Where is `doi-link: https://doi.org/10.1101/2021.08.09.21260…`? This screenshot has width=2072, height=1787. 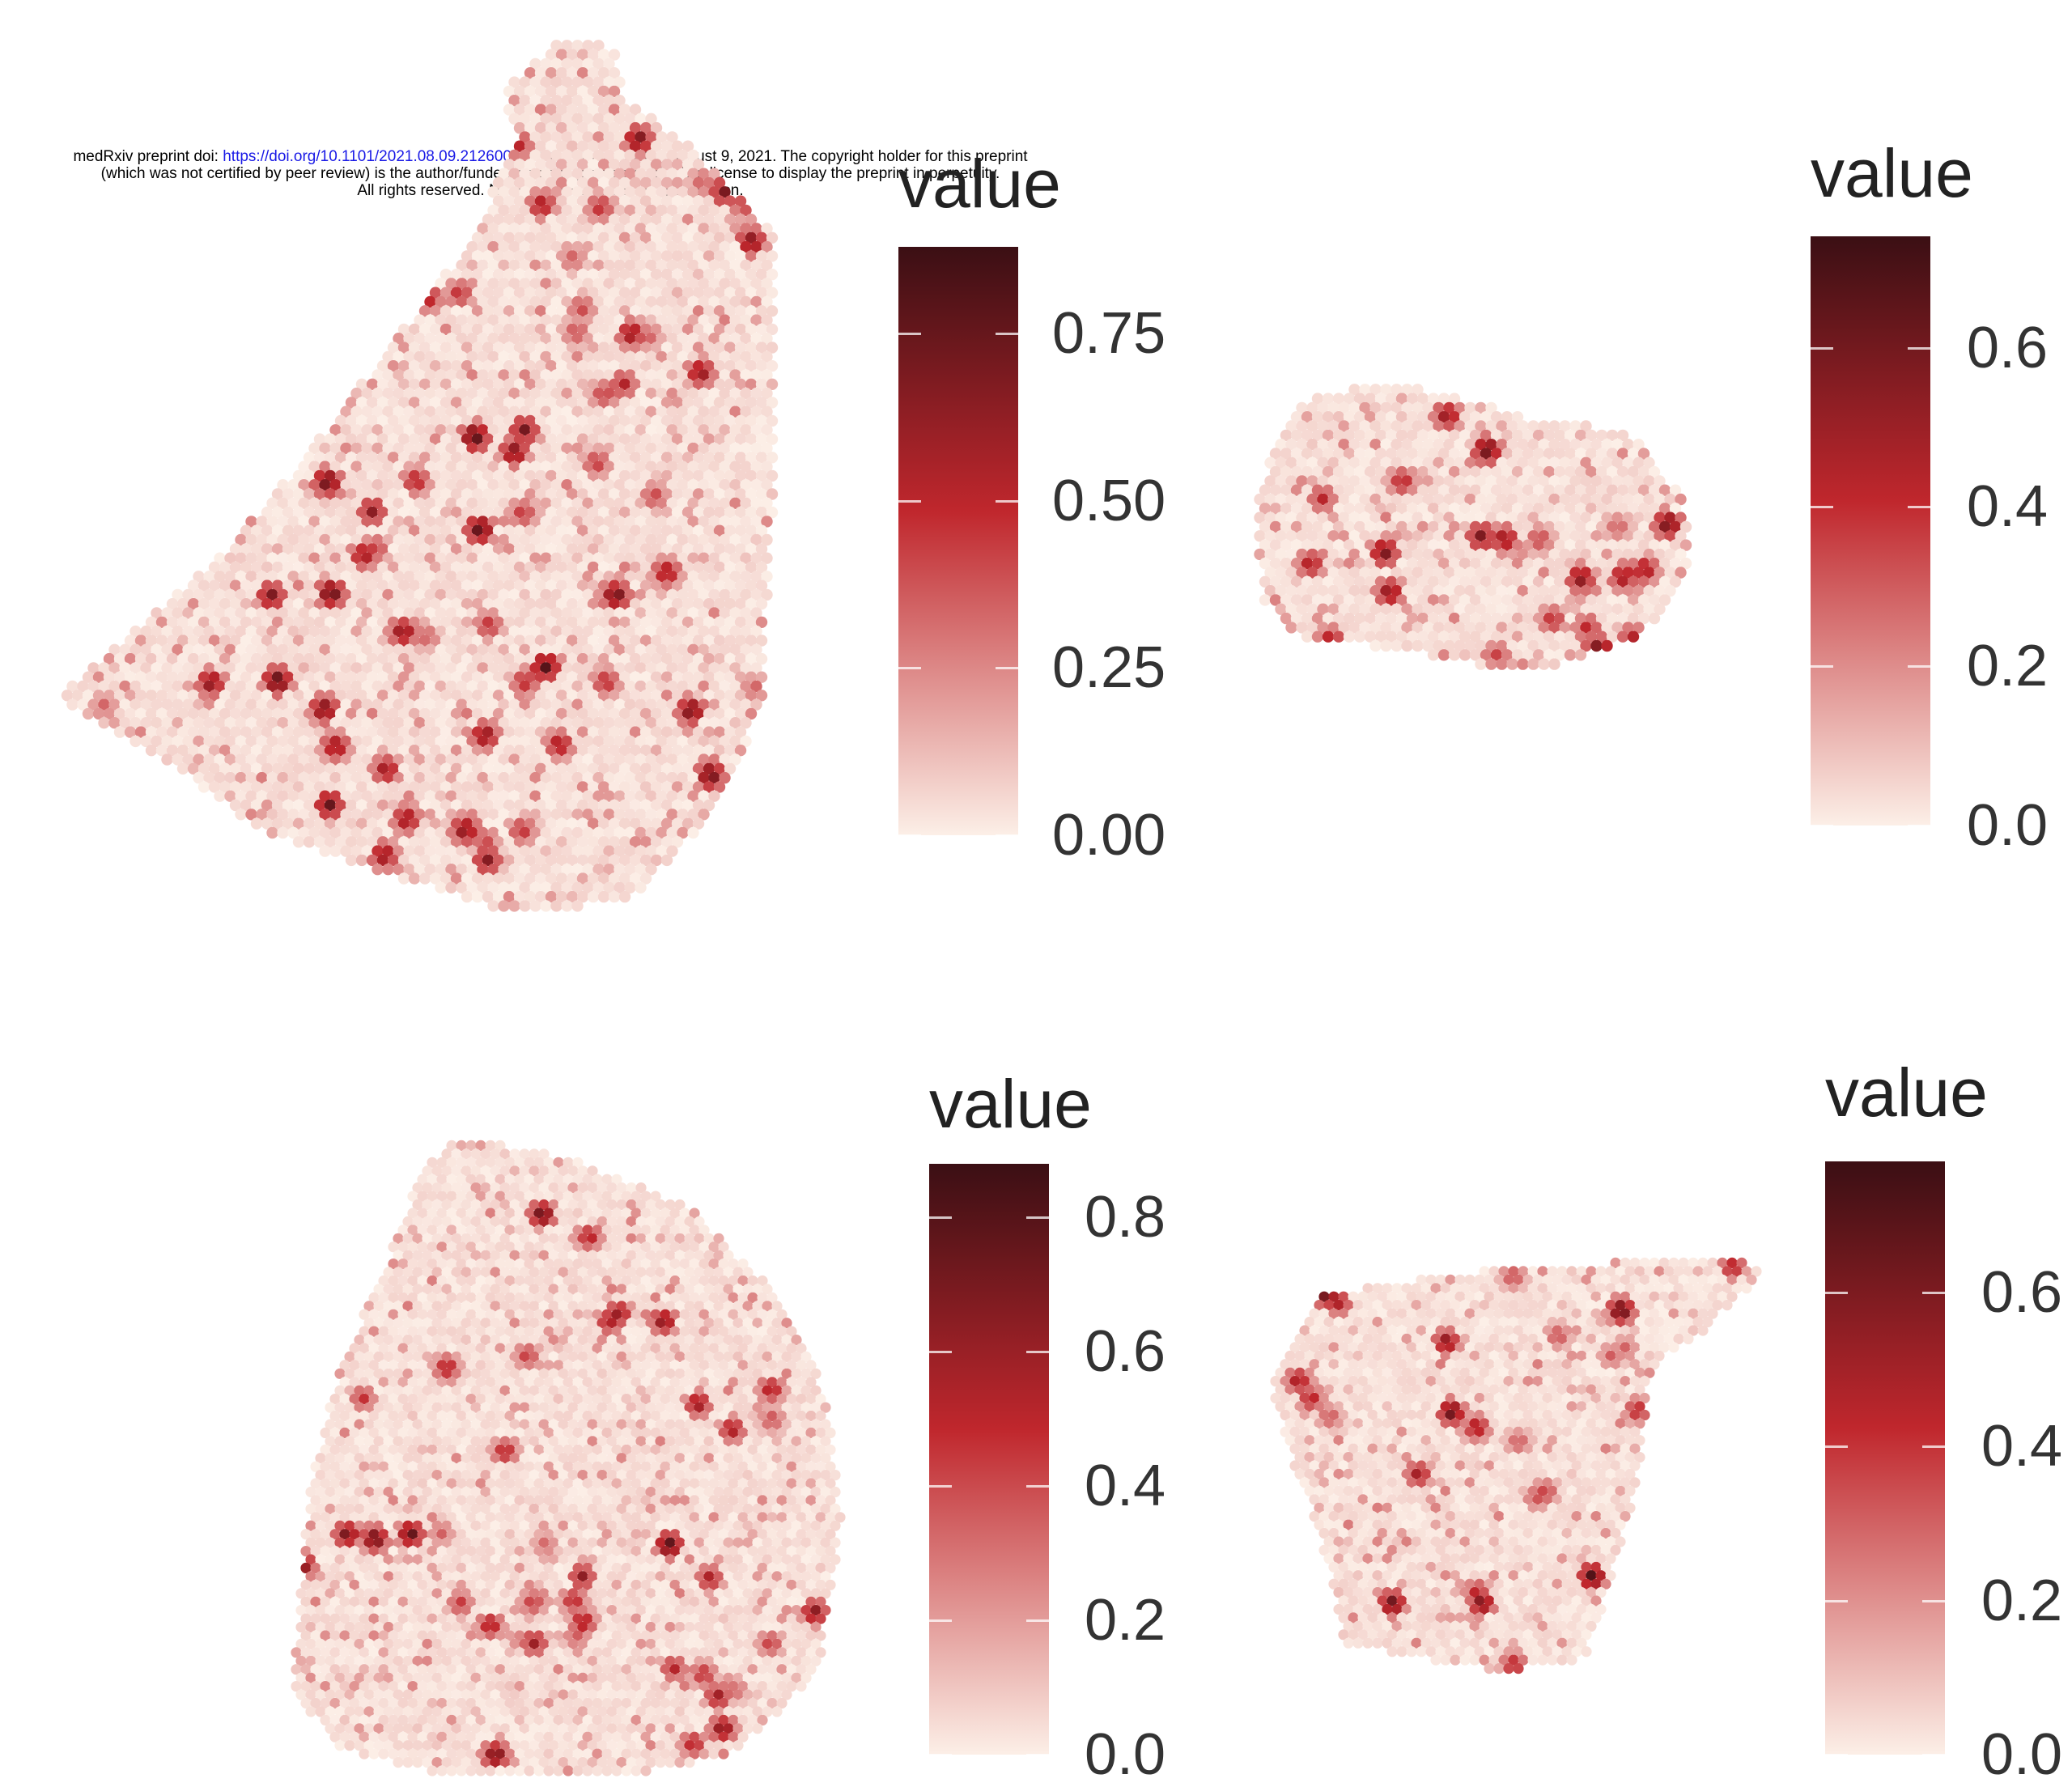
doi-link: https://doi.org/10.1101/2021.08.09.21260… is located at coordinates (376, 156).